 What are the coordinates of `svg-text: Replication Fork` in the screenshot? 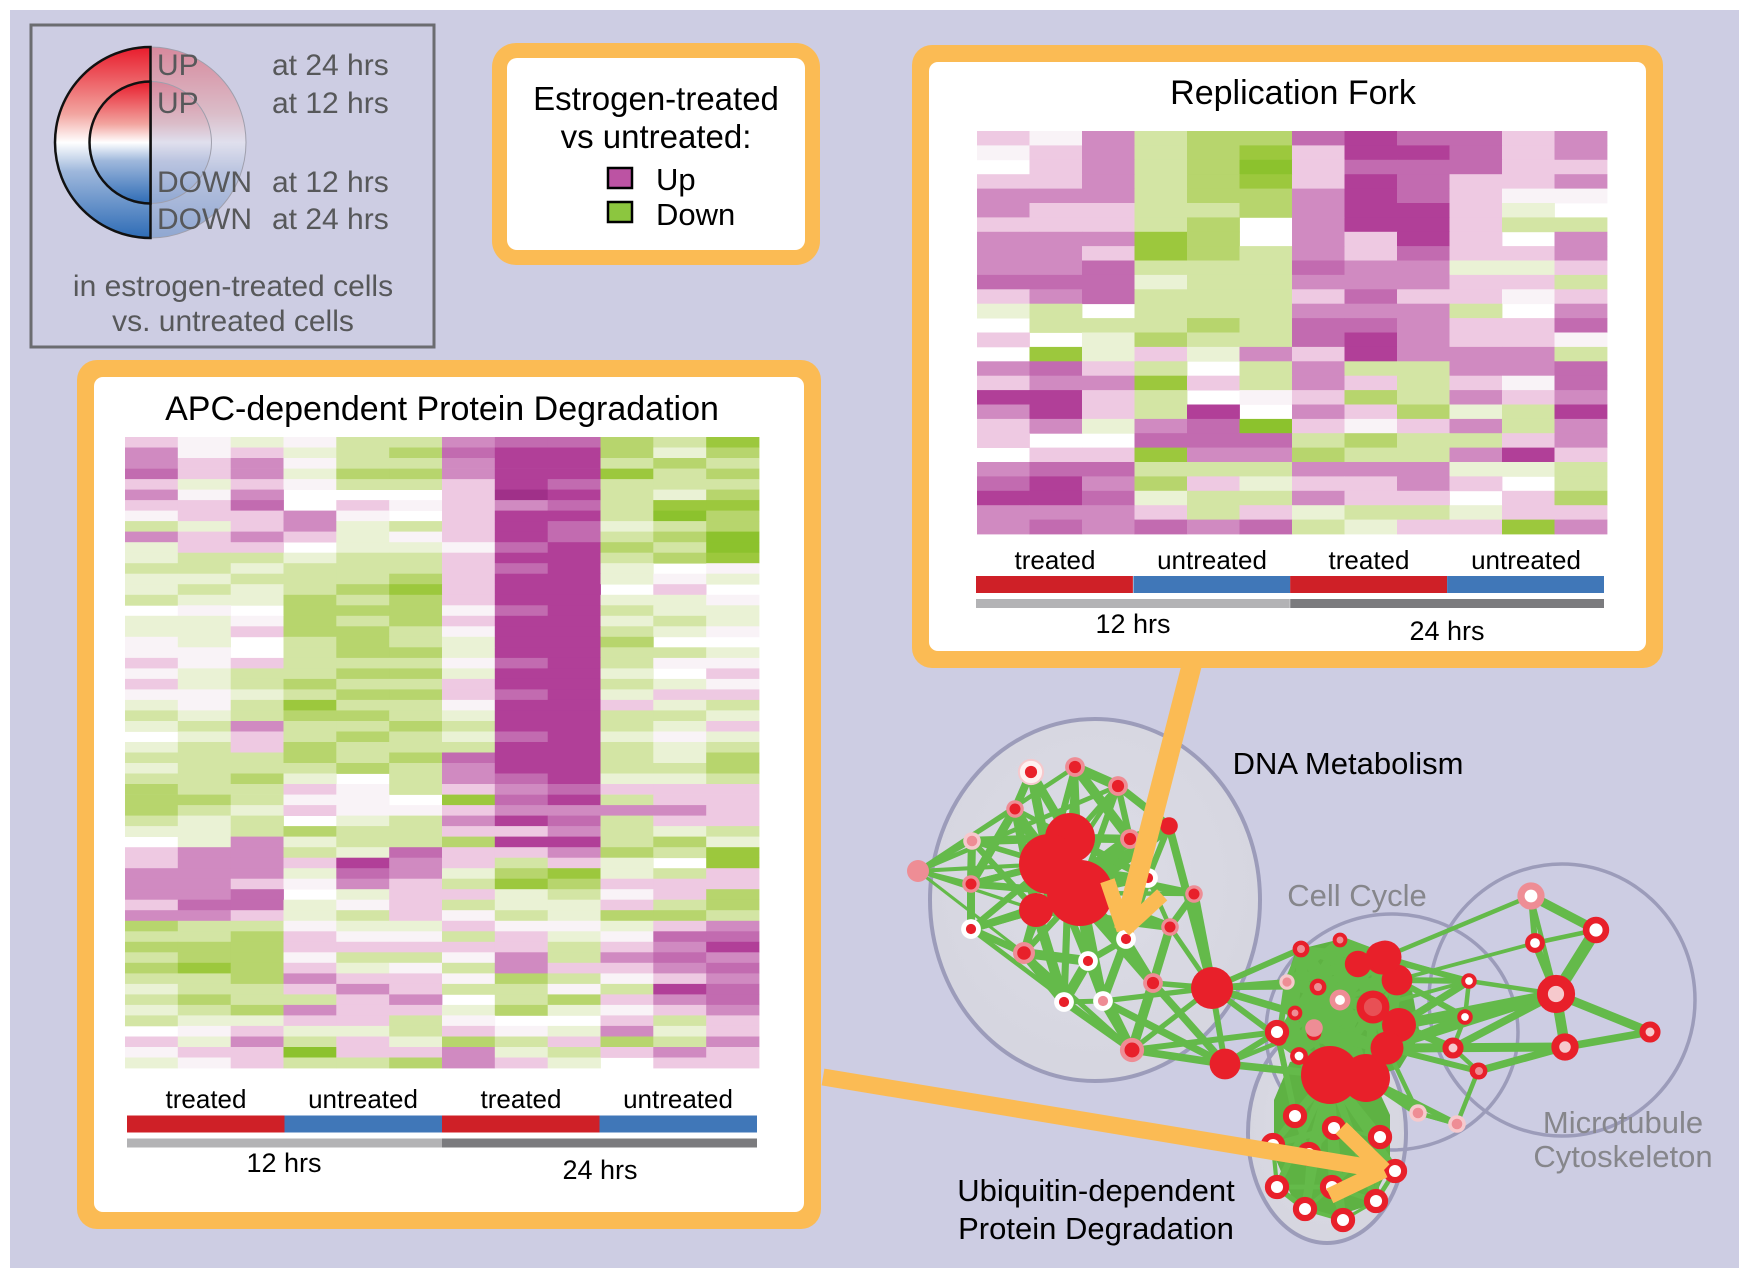 It's located at (1293, 93).